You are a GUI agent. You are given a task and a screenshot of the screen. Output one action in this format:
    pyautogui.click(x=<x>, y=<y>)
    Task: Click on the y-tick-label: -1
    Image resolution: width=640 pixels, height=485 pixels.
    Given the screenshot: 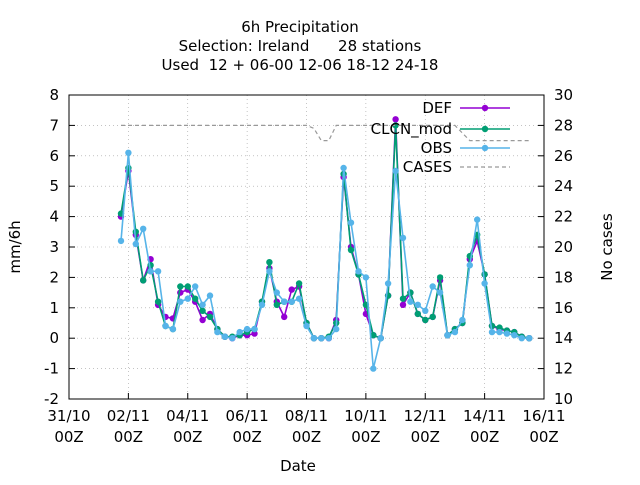 What is the action you would take?
    pyautogui.click(x=51, y=369)
    